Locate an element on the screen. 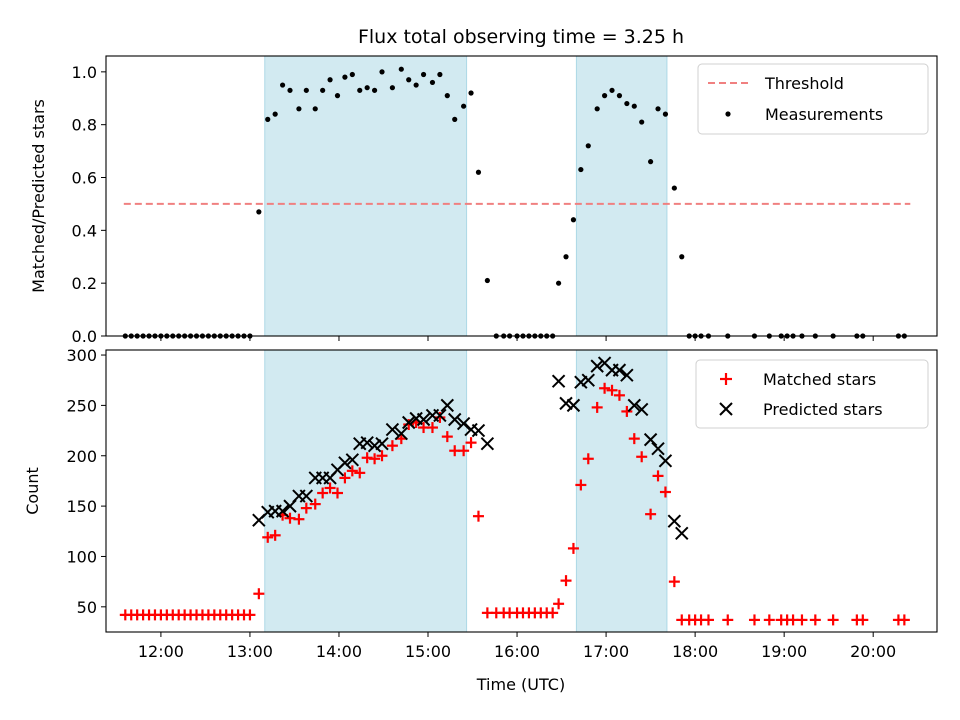 This screenshot has width=960, height=720. legend-measurements-swatch is located at coordinates (728, 114).